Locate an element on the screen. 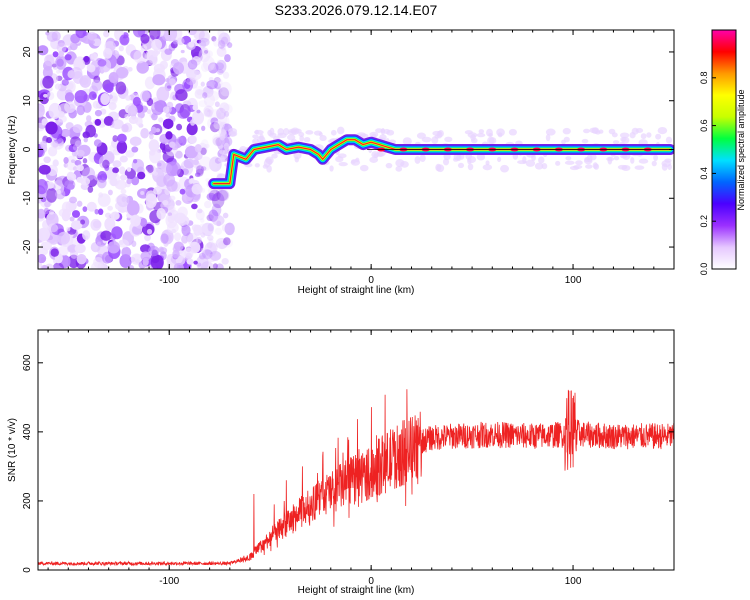 The image size is (750, 600). colorbar-tick-label: 0.8 is located at coordinates (704, 78).